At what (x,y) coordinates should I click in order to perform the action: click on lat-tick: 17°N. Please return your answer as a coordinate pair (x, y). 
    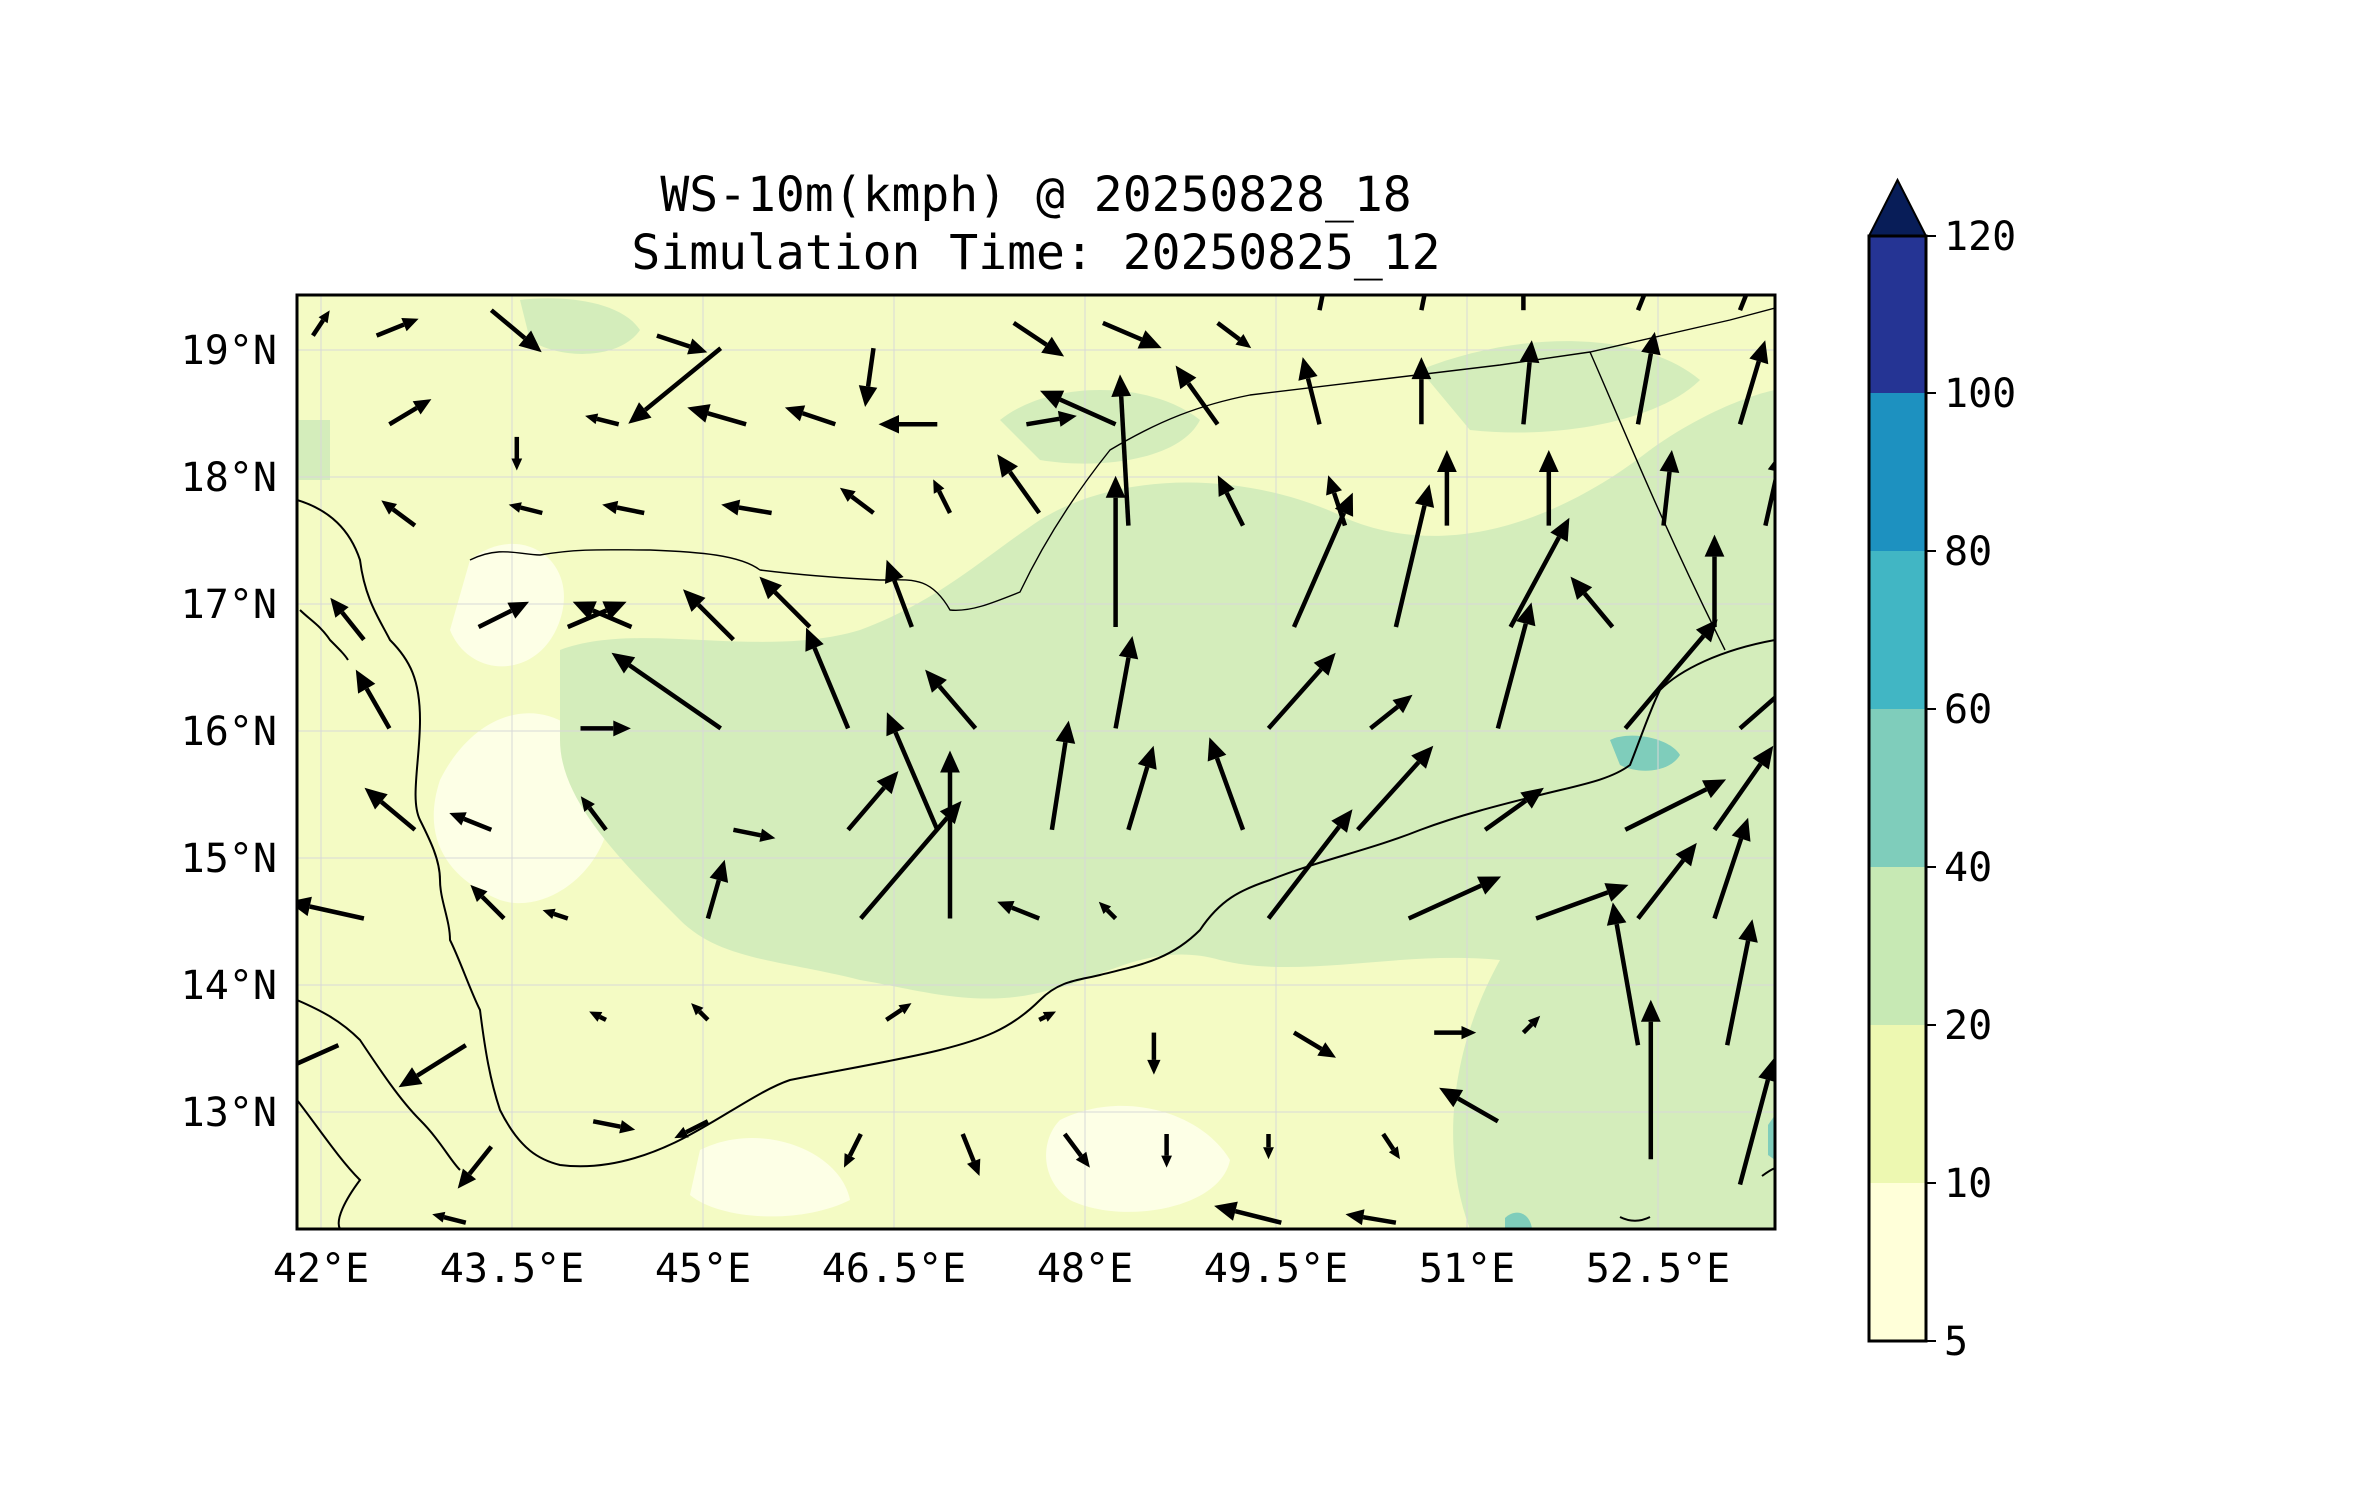
    Looking at the image, I should click on (229, 605).